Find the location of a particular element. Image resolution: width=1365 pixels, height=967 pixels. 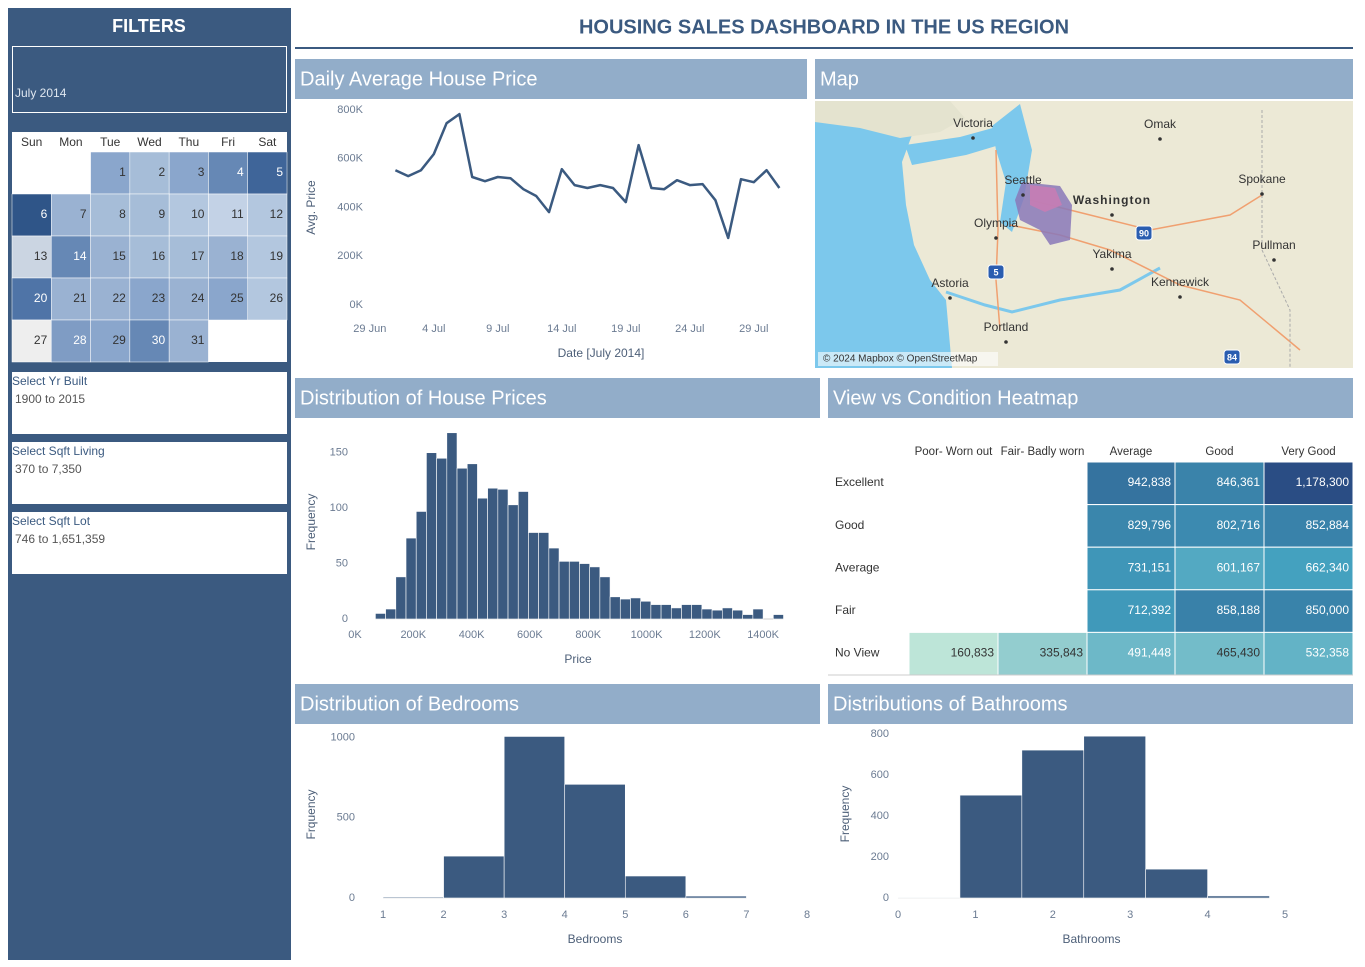

y-tick-label: 200K is located at coordinates (350, 256).